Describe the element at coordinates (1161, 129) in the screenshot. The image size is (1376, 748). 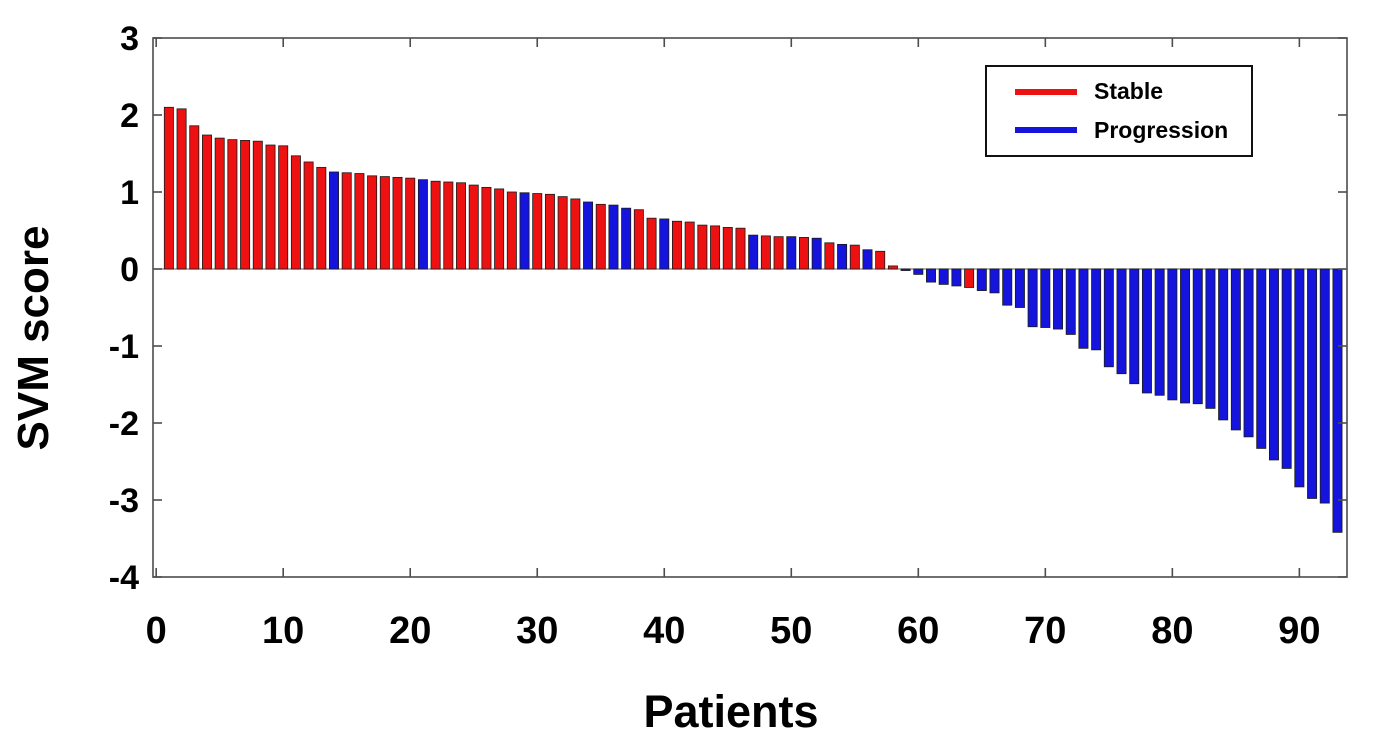
I see `legend-label-progression: Progression` at that location.